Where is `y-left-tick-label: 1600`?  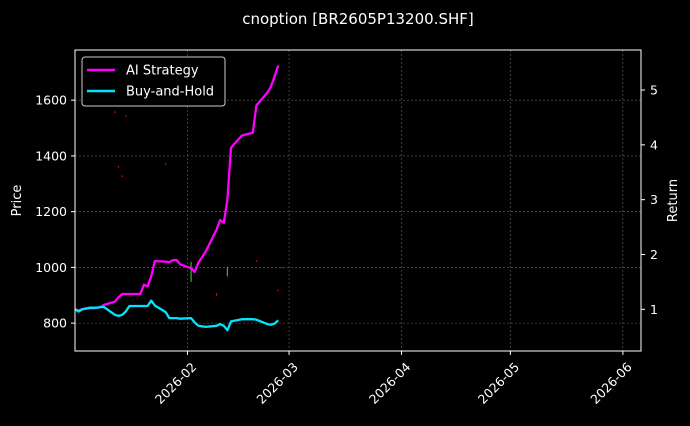
y-left-tick-label: 1600 is located at coordinates (51, 100).